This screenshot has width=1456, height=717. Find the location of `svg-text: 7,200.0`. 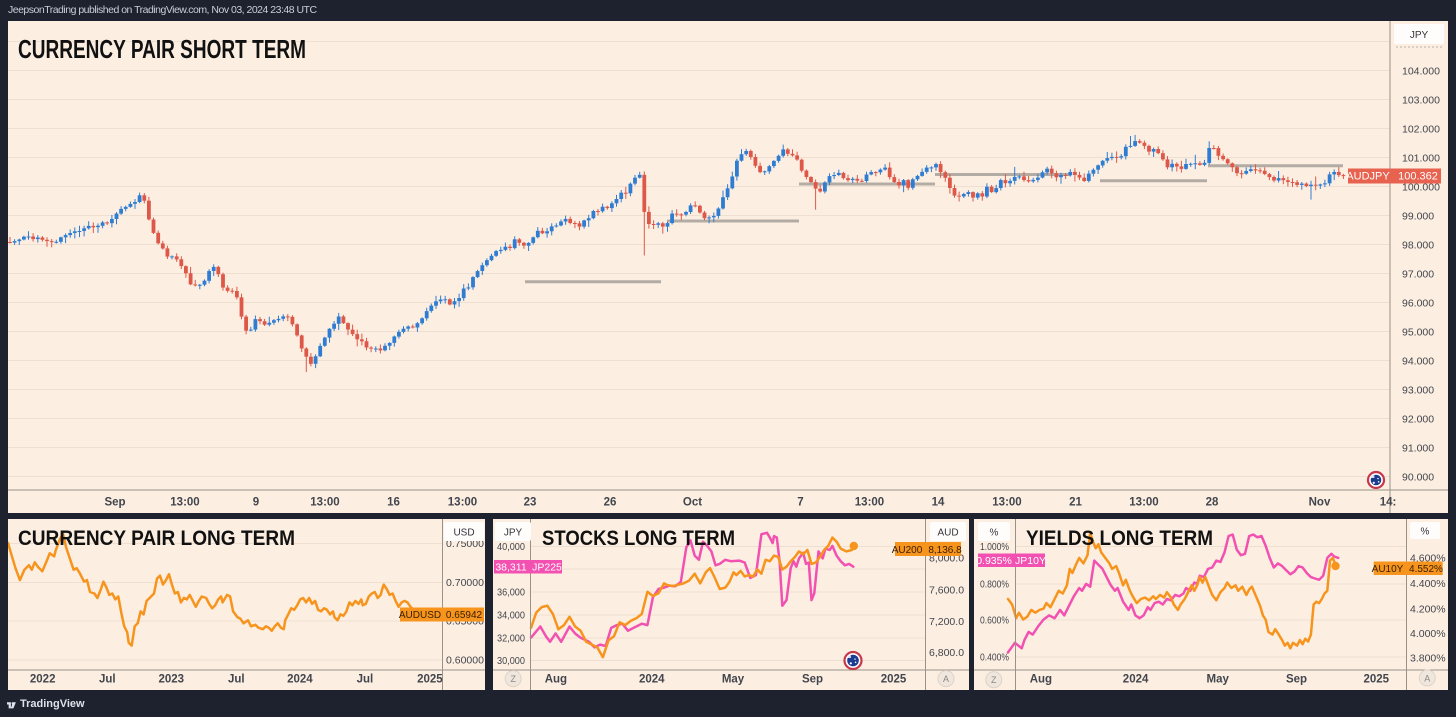

svg-text: 7,200.0 is located at coordinates (946, 622).